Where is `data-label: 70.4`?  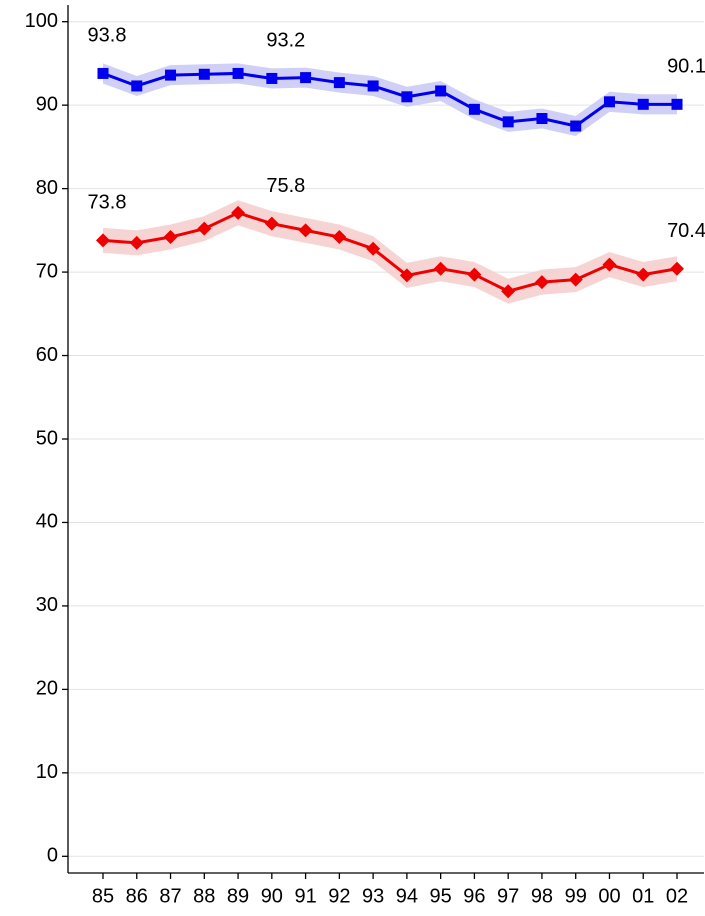
data-label: 70.4 is located at coordinates (686, 231).